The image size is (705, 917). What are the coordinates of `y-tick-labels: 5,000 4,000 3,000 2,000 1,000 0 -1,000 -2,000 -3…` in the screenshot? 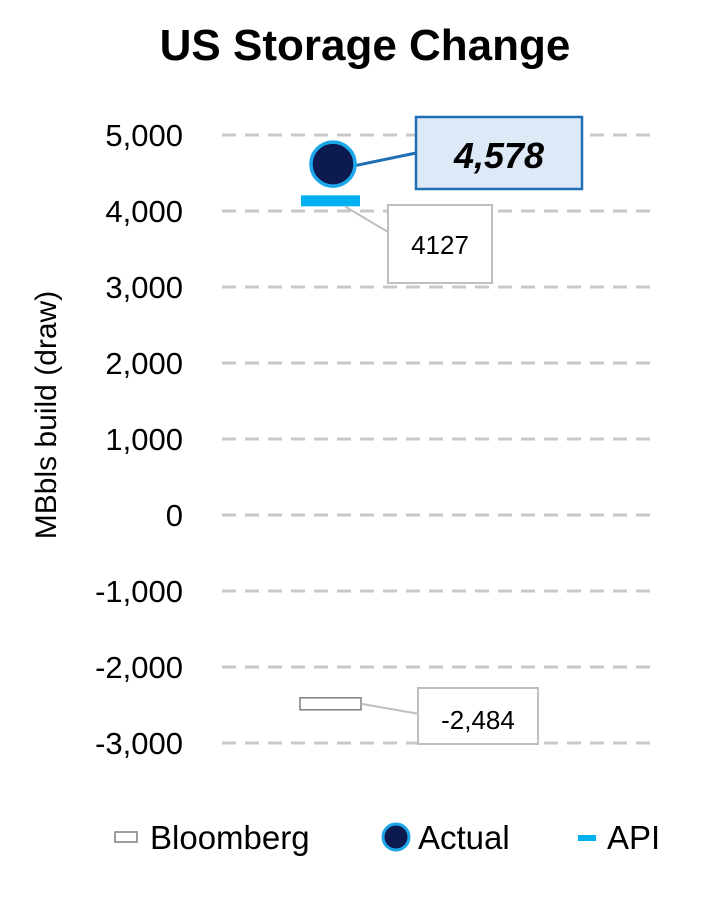 It's located at (139, 439).